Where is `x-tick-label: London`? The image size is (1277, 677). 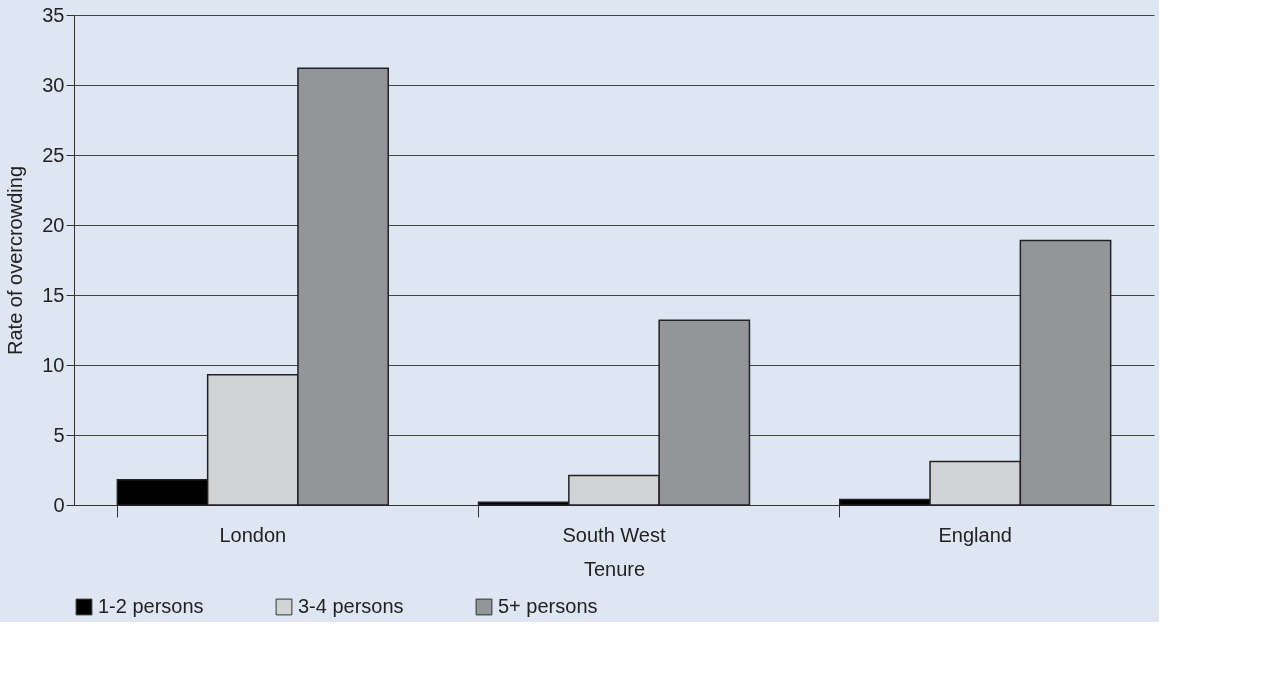
x-tick-label: London is located at coordinates (253, 534).